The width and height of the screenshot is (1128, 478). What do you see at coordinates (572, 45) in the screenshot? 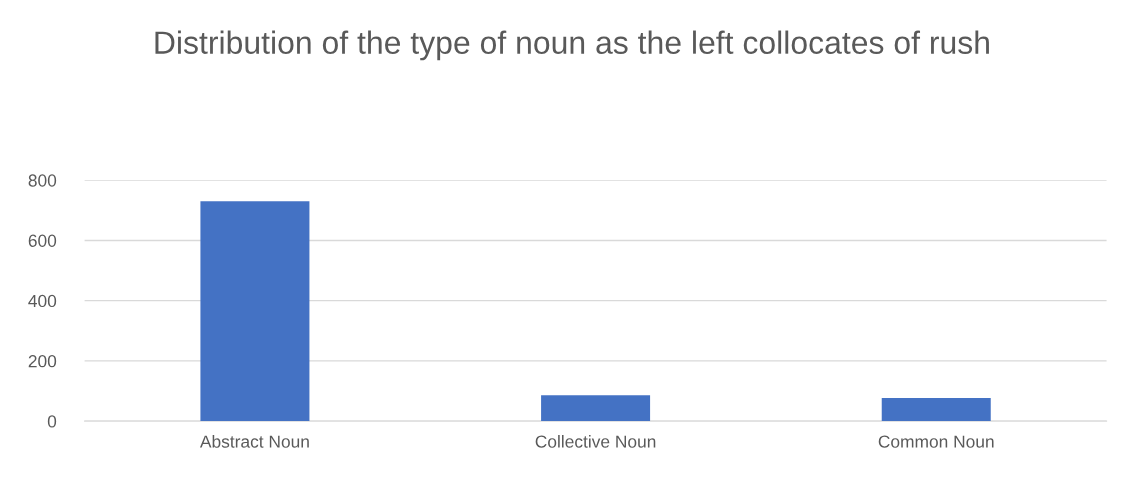
I see `chart-title: Distribution of the type of noun as the left collocates of rush` at bounding box center [572, 45].